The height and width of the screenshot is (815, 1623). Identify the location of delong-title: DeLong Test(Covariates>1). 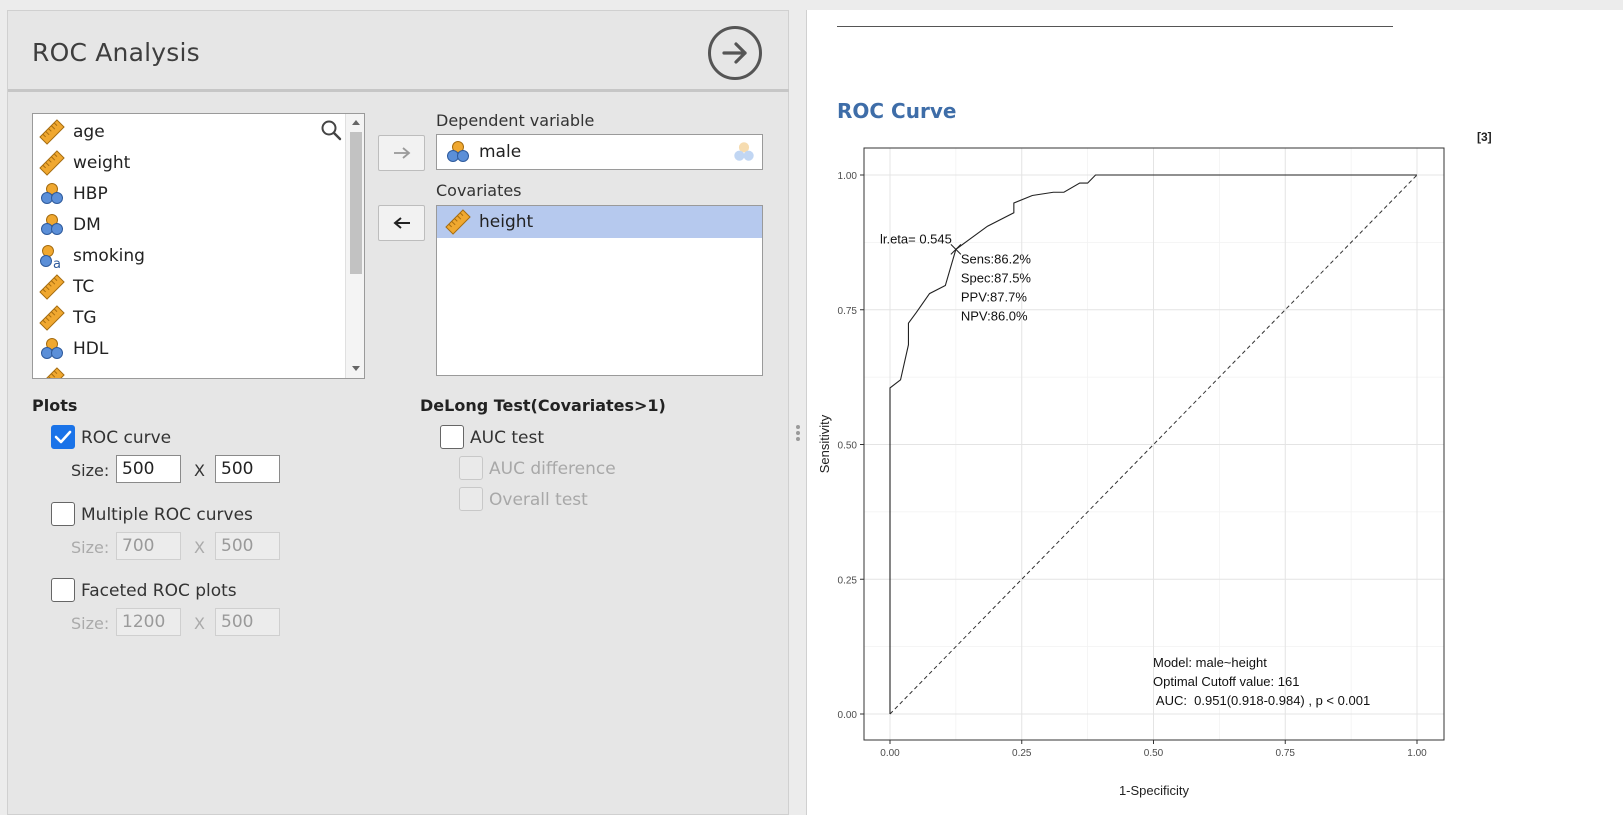
(543, 405).